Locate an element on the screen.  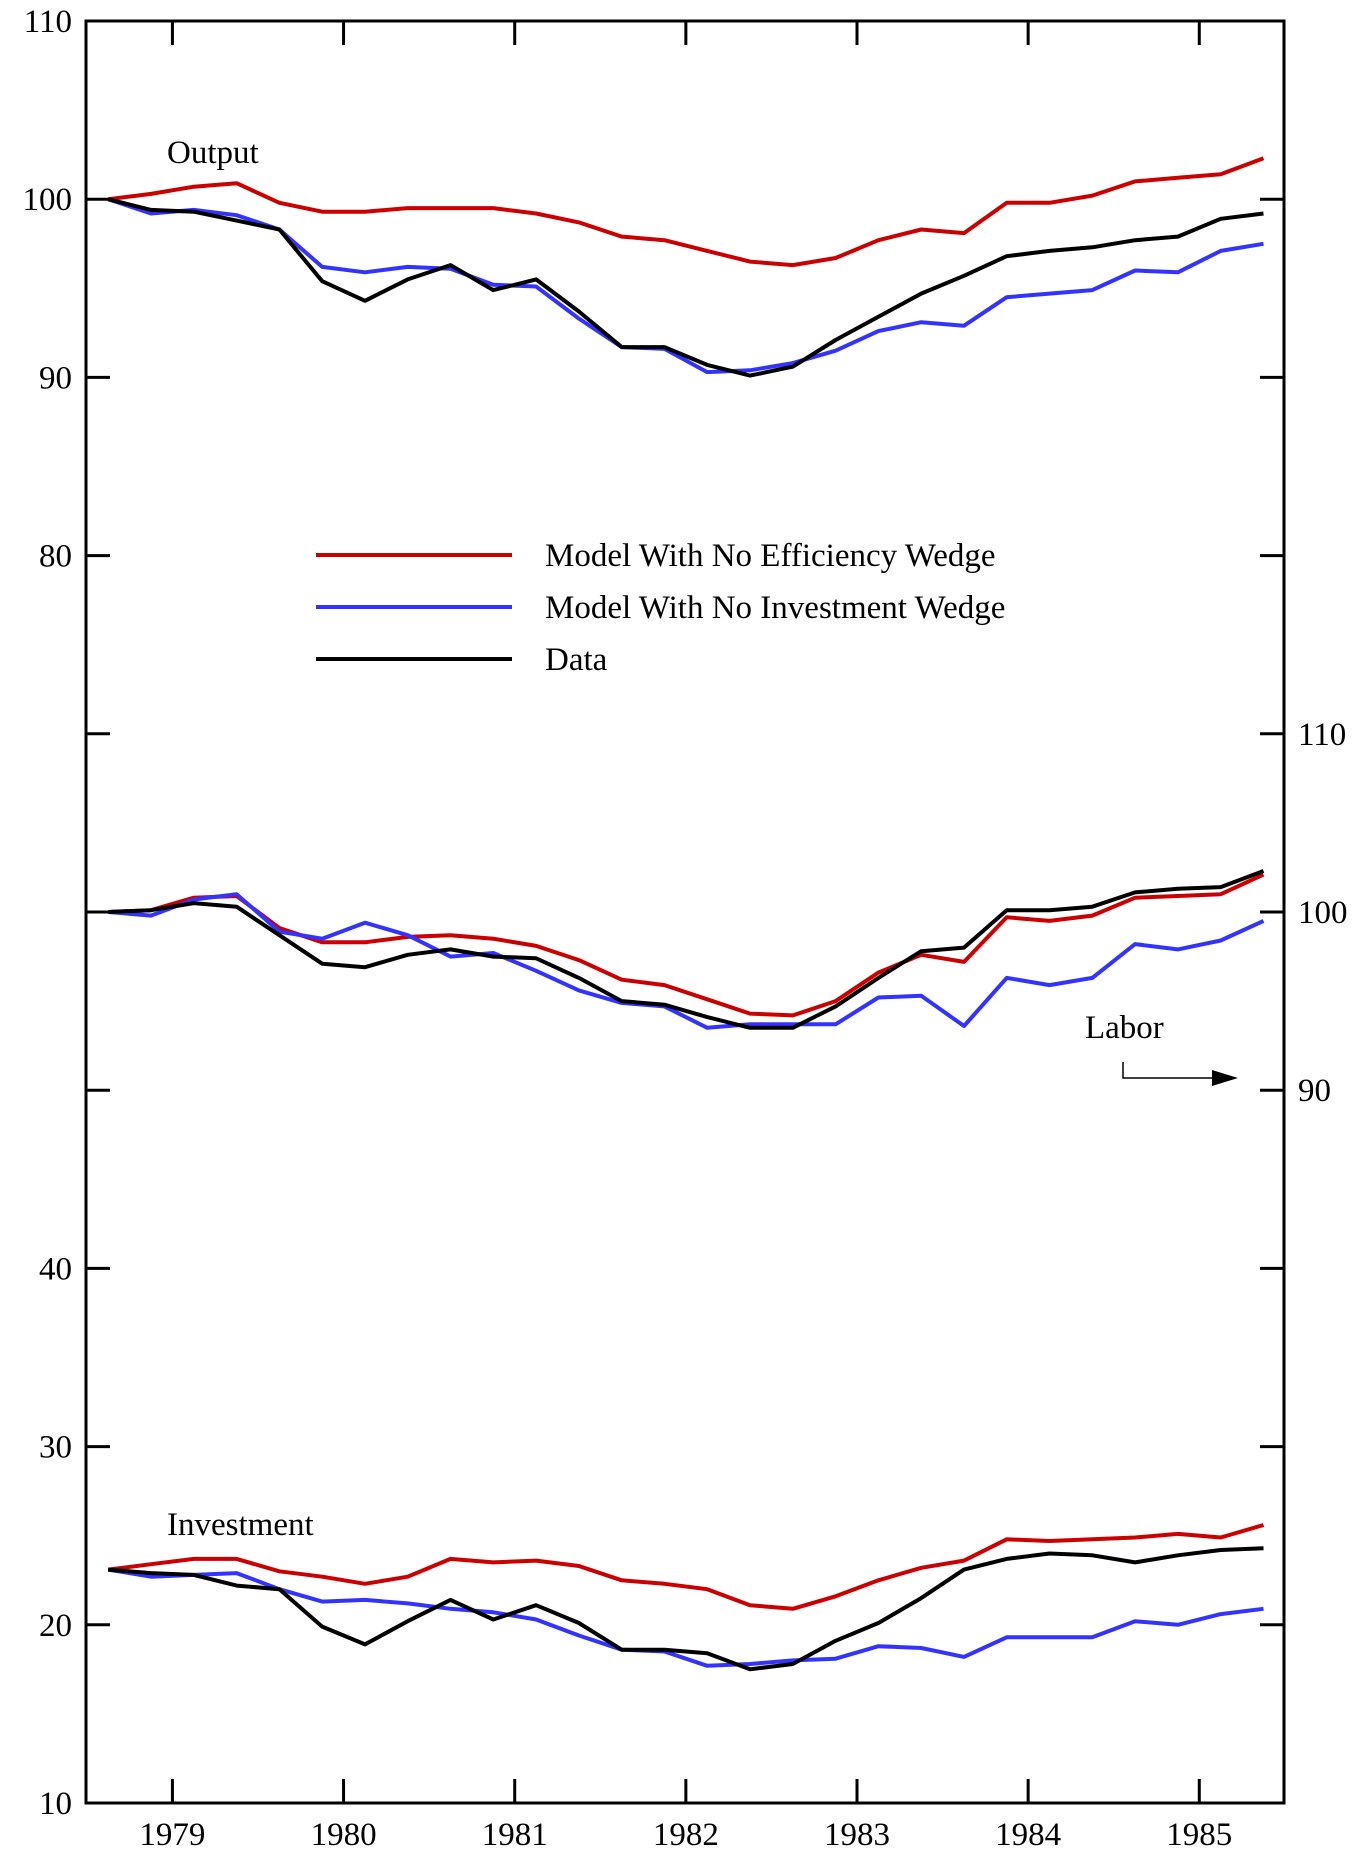
axis-arrow is located at coordinates (1171, 1070).